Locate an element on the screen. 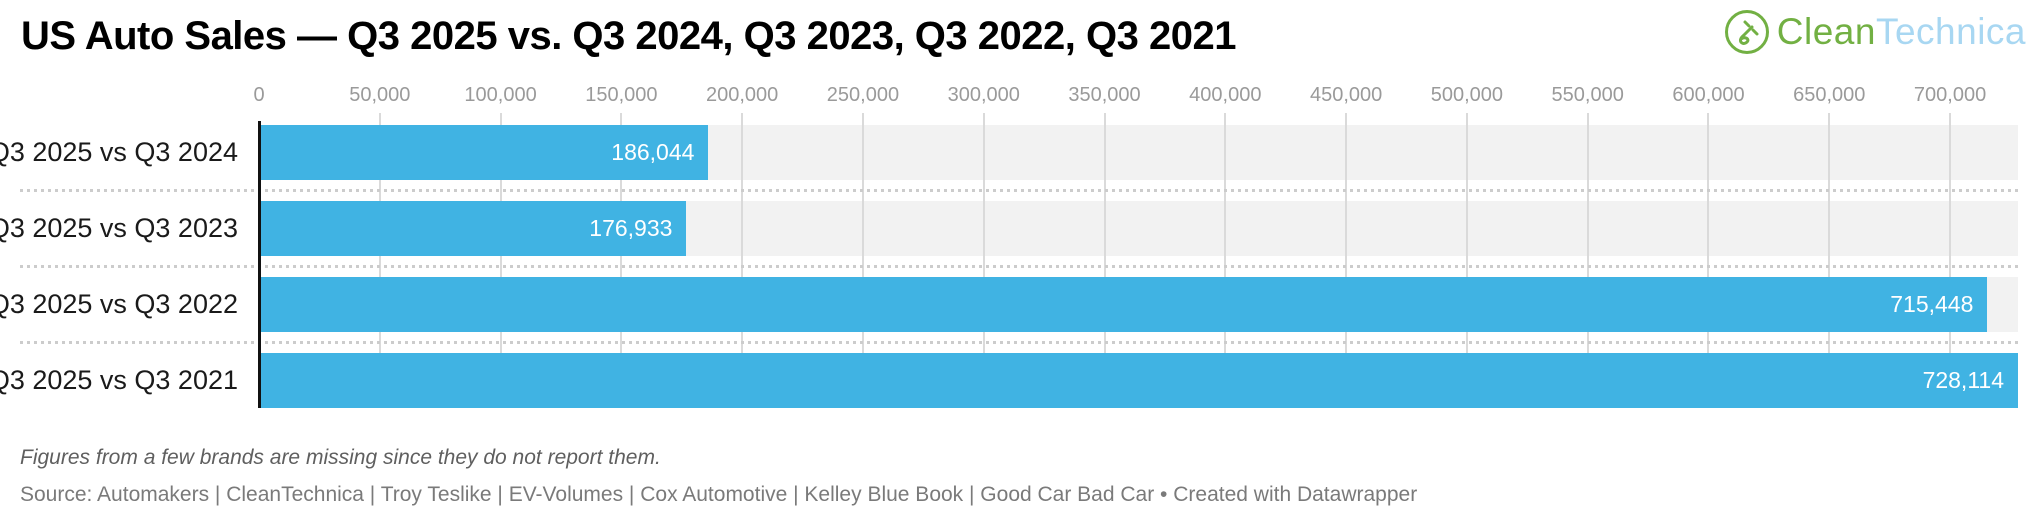 Image resolution: width=2040 pixels, height=532 pixels. bar: 728,114 is located at coordinates (1138, 380).